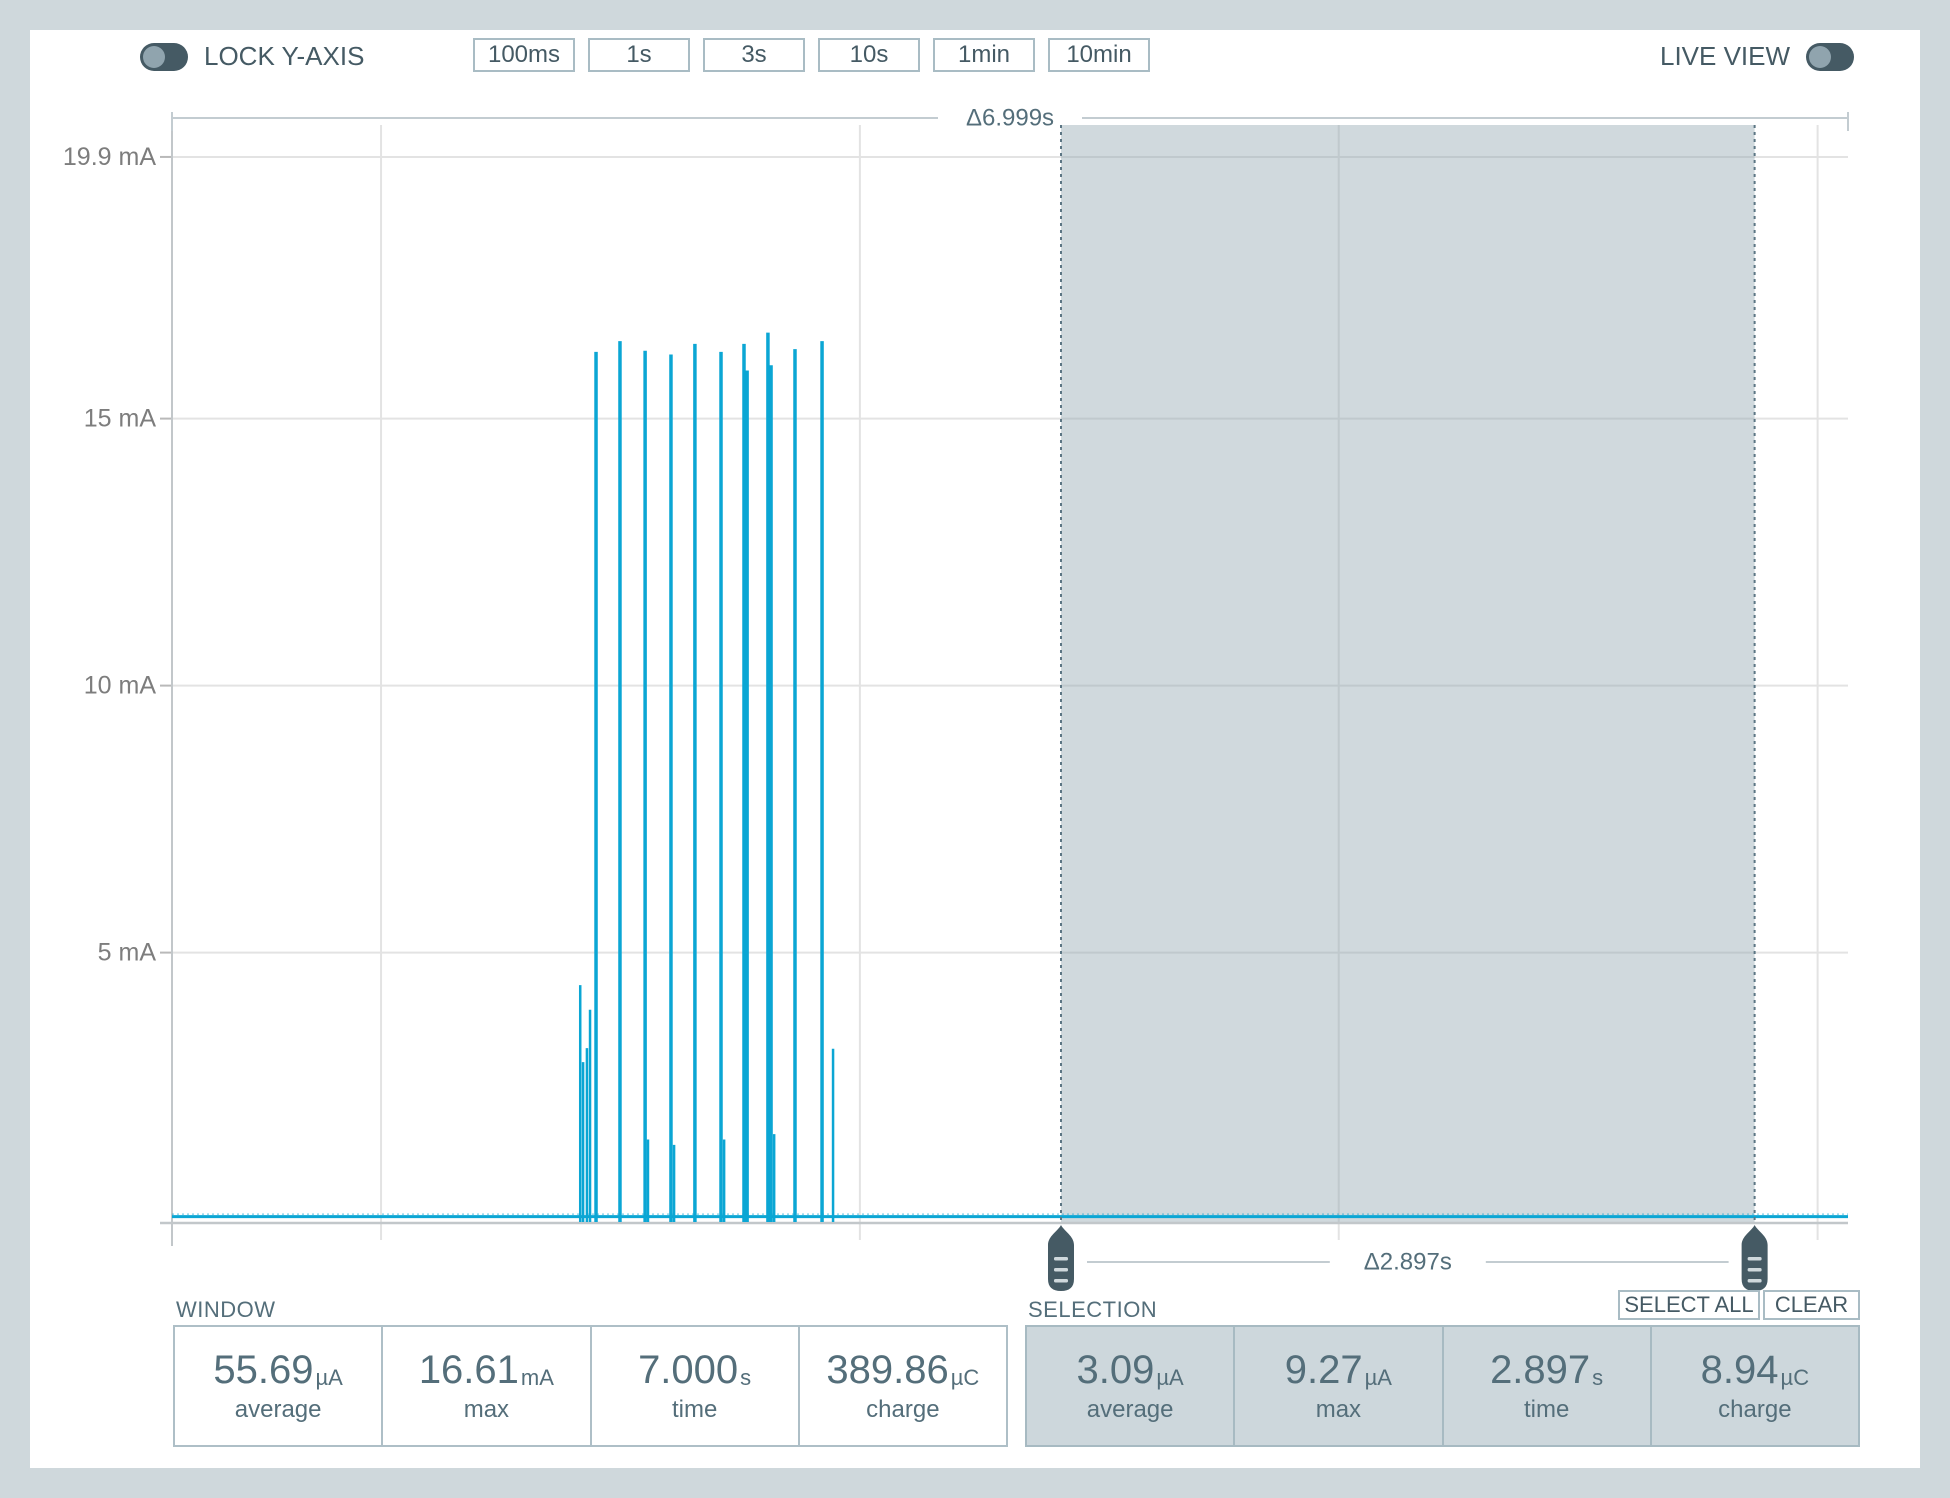 The width and height of the screenshot is (1950, 1498). What do you see at coordinates (120, 686) in the screenshot?
I see `y-axis-label: 10 mA` at bounding box center [120, 686].